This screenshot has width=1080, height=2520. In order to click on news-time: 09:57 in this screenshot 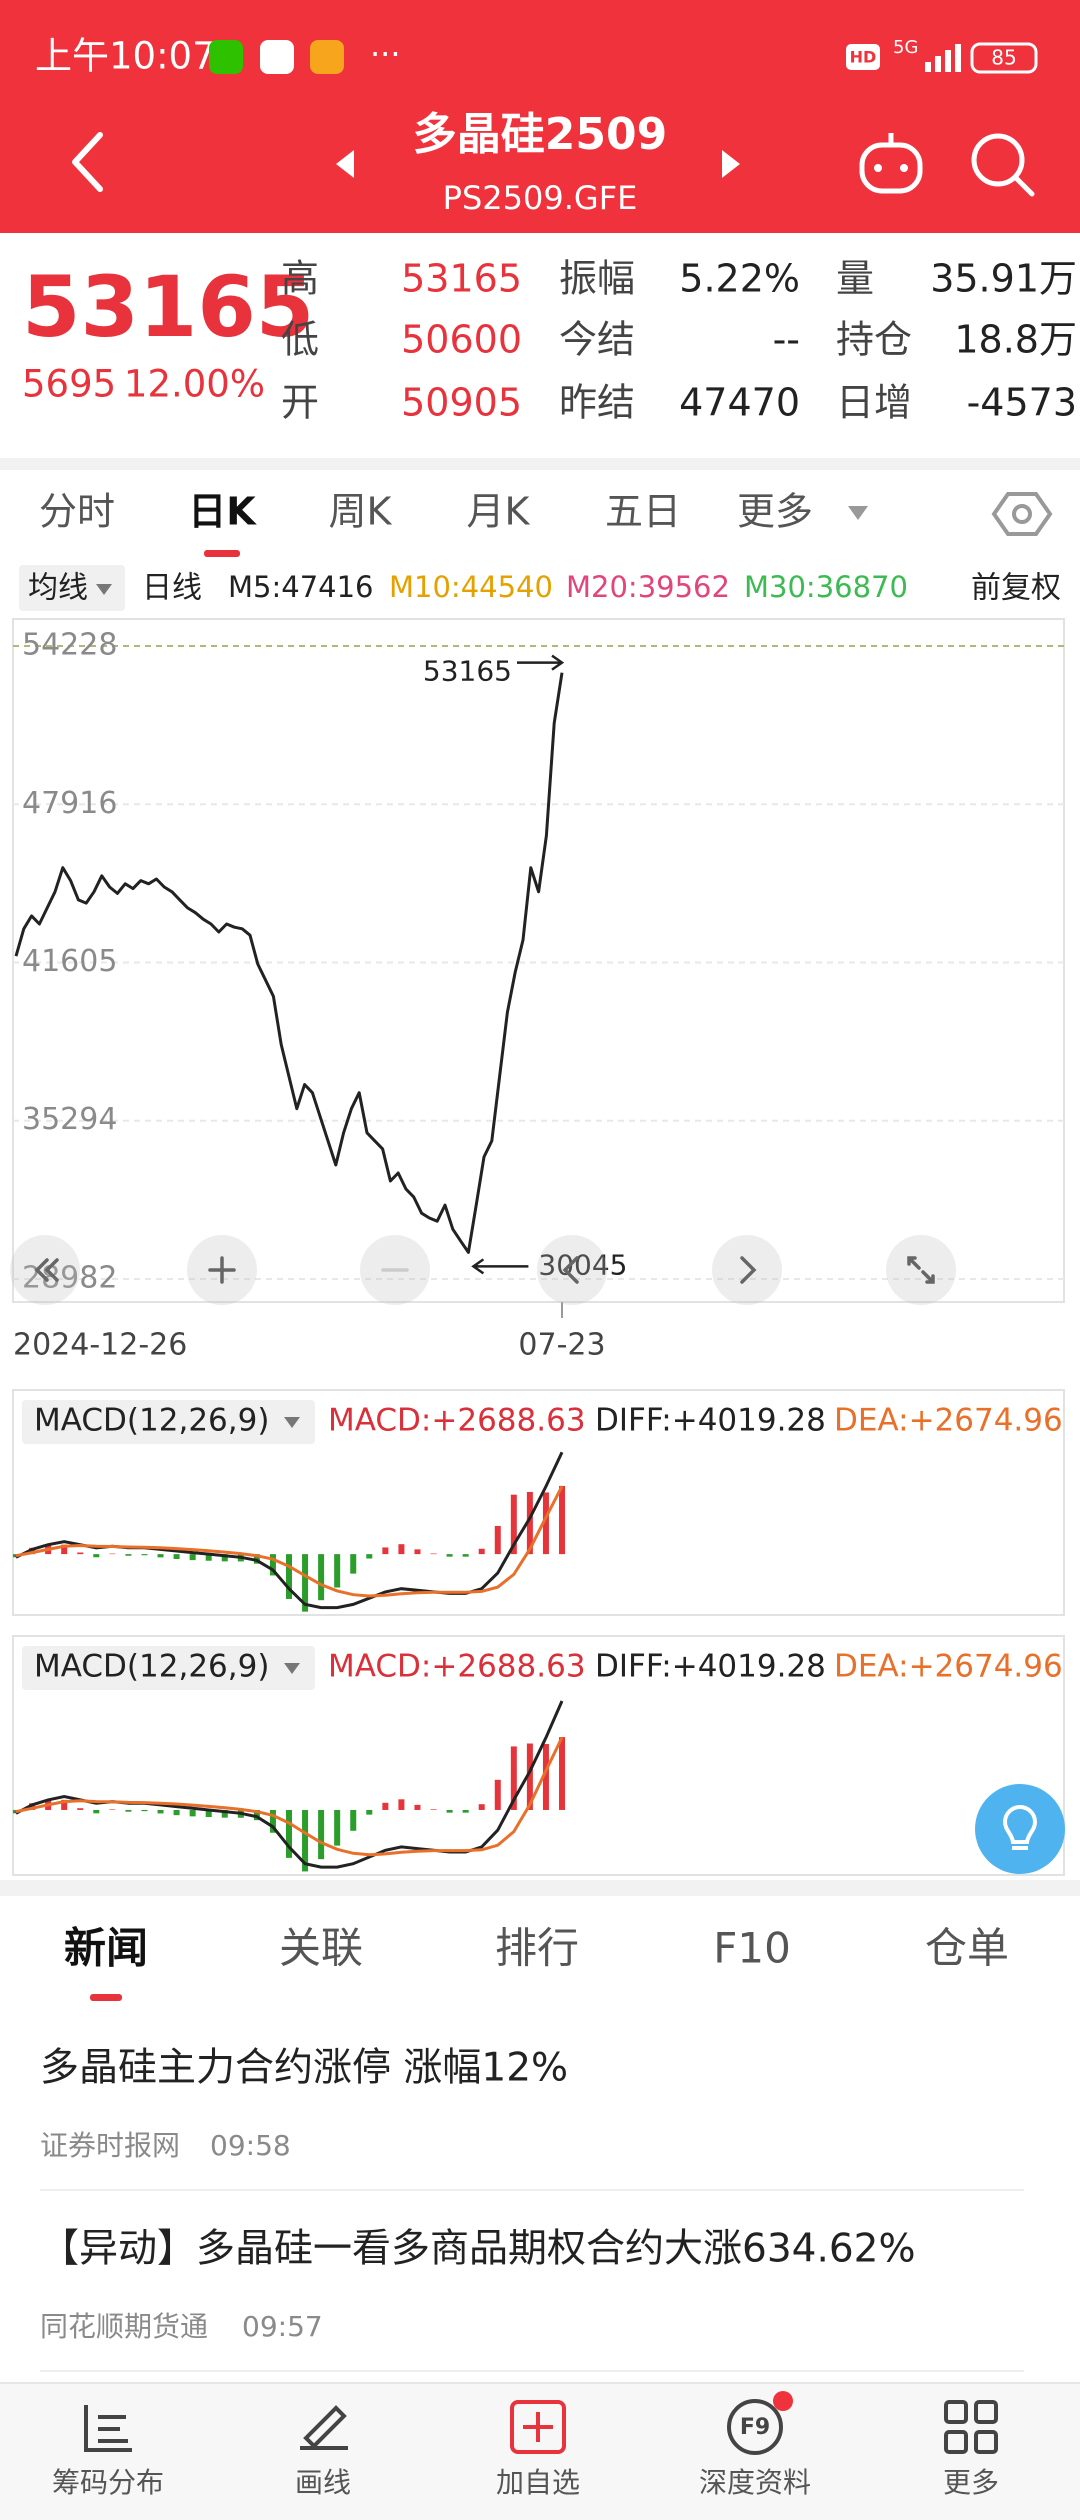, I will do `click(282, 2326)`.